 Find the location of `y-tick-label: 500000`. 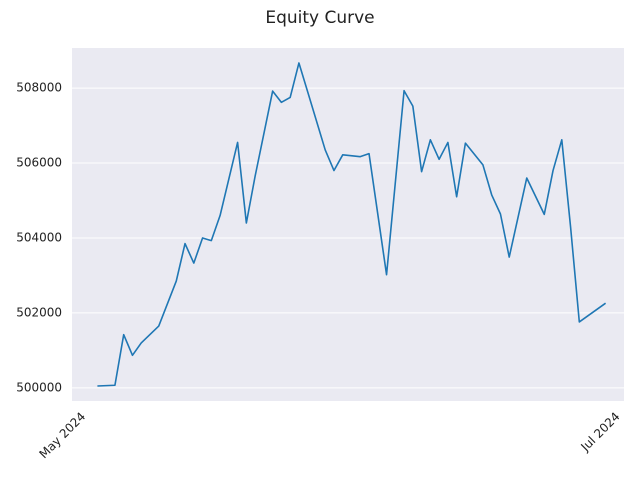

y-tick-label: 500000 is located at coordinates (39, 387).